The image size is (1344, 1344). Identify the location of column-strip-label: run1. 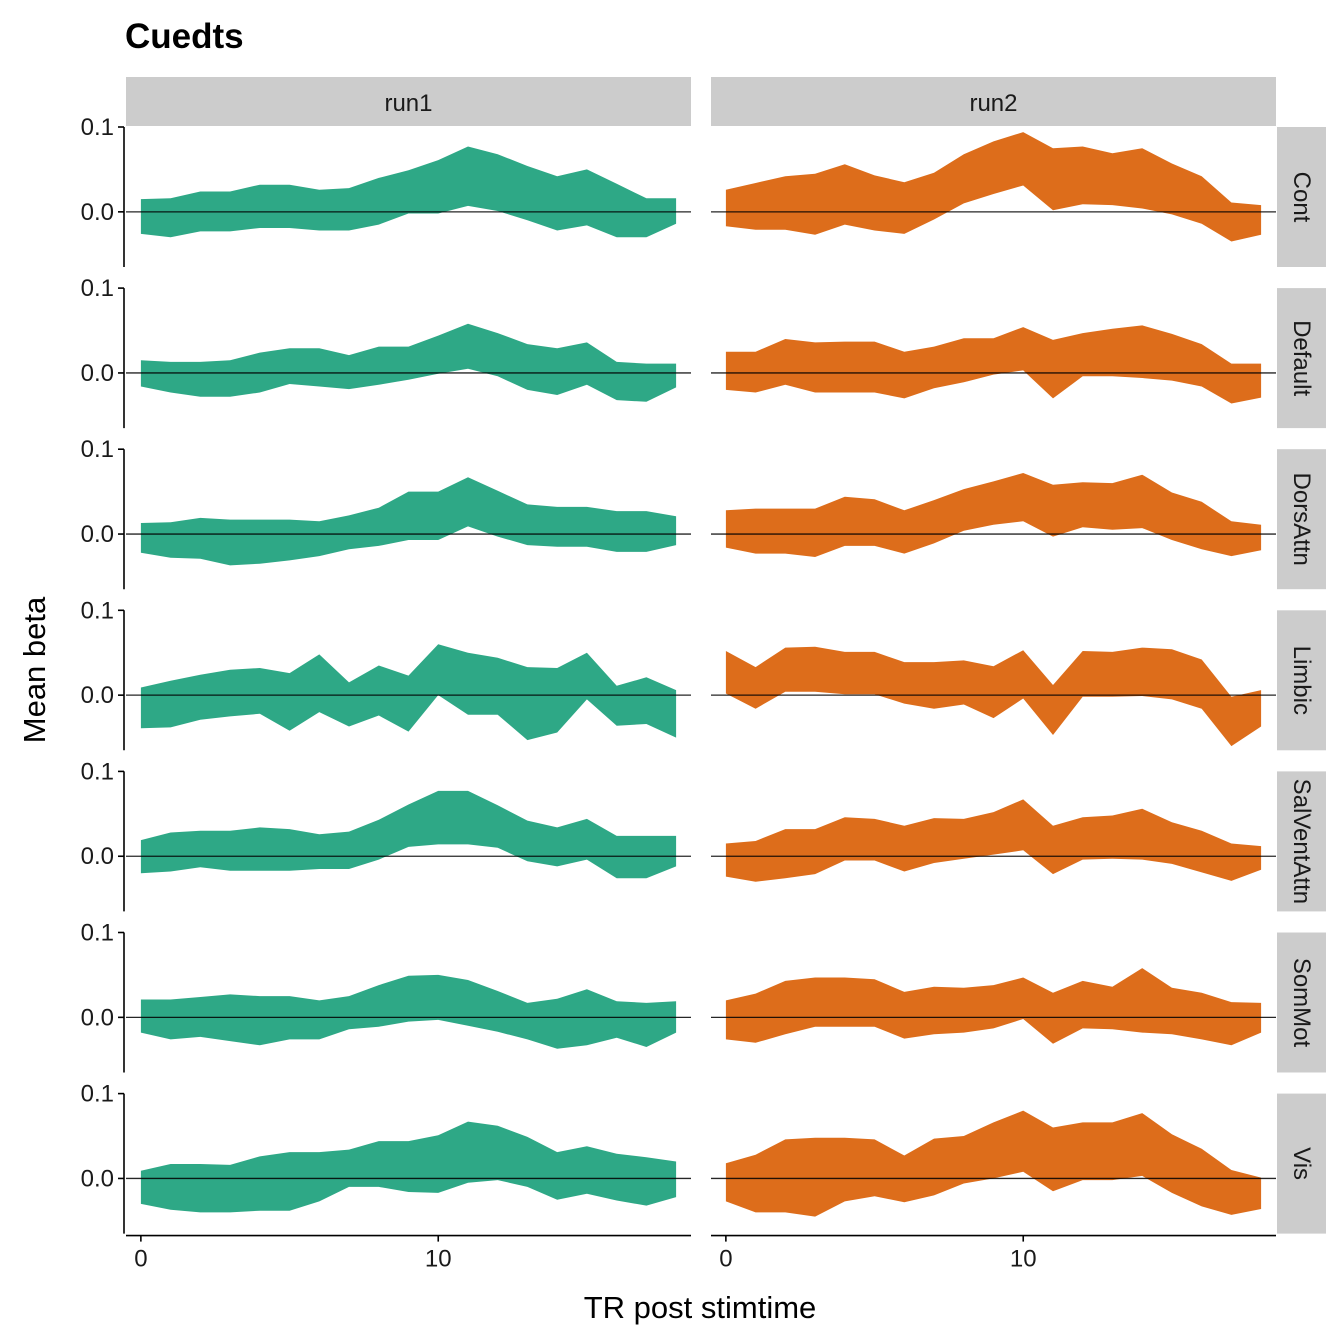
(408, 103).